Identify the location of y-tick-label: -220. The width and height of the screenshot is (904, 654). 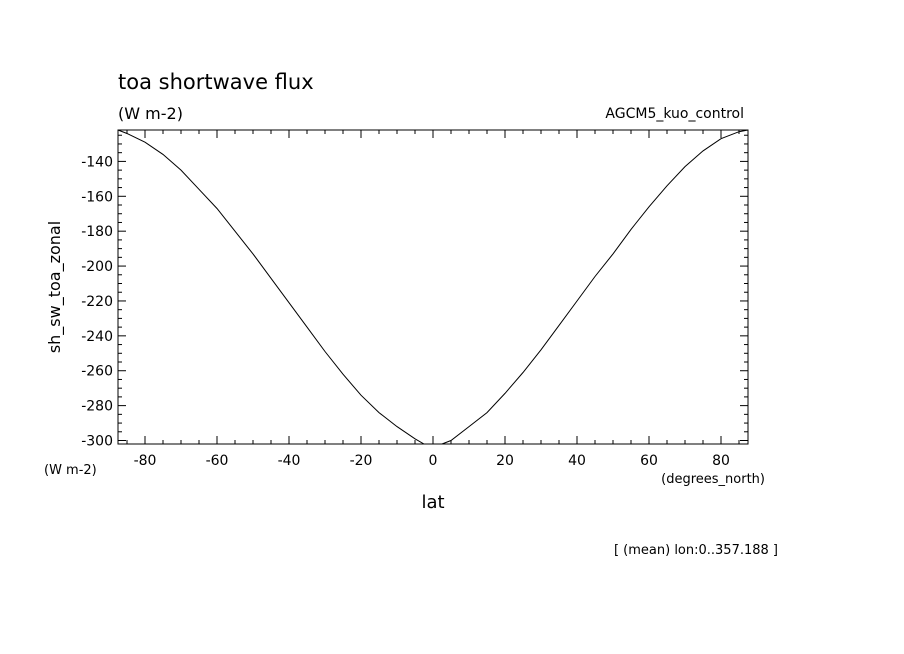
(97, 302).